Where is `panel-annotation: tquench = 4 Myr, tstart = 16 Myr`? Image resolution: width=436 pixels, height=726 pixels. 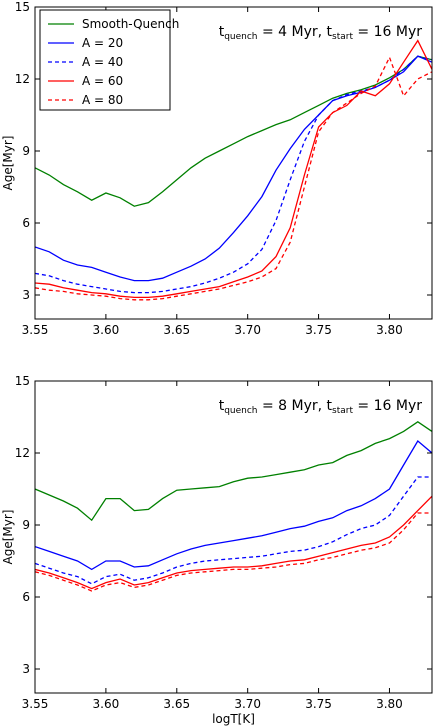 panel-annotation: tquench = 4 Myr, tstart = 16 Myr is located at coordinates (321, 33).